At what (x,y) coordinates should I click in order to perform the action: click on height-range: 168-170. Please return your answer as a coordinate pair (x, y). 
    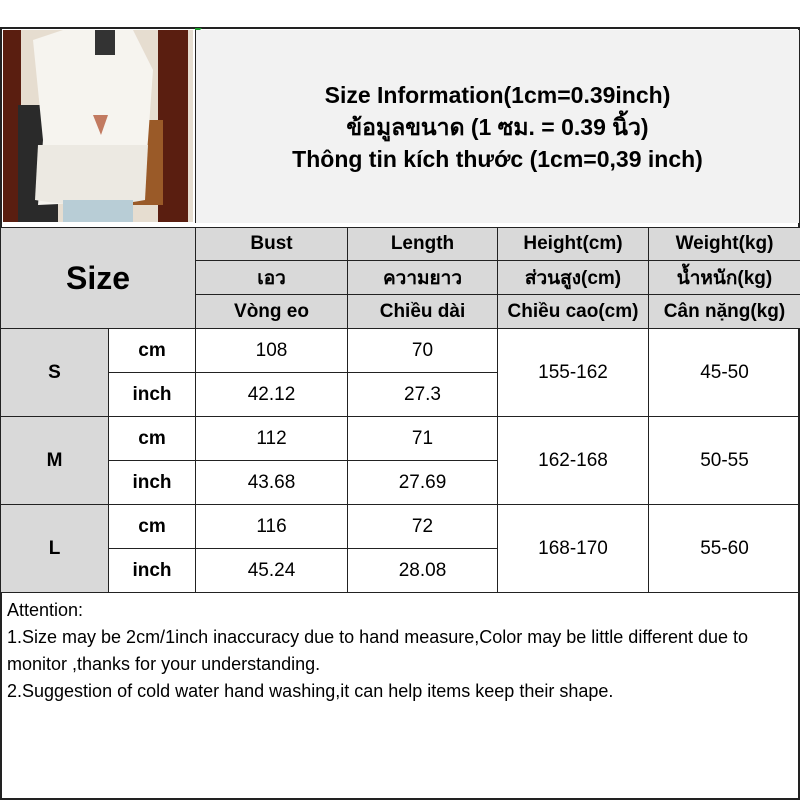
    Looking at the image, I should click on (573, 548).